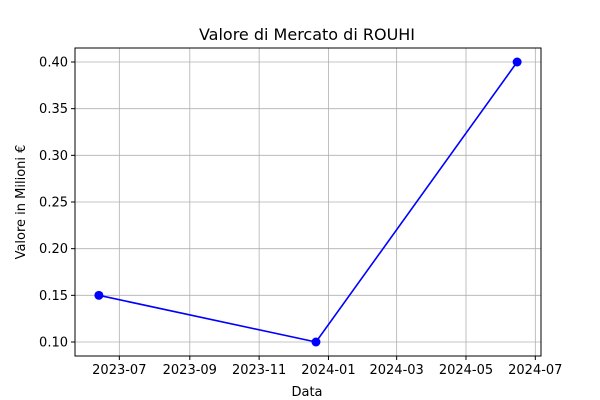 This screenshot has width=600, height=400. Describe the element at coordinates (53, 63) in the screenshot. I see `y-tick-label: 0.40` at that location.